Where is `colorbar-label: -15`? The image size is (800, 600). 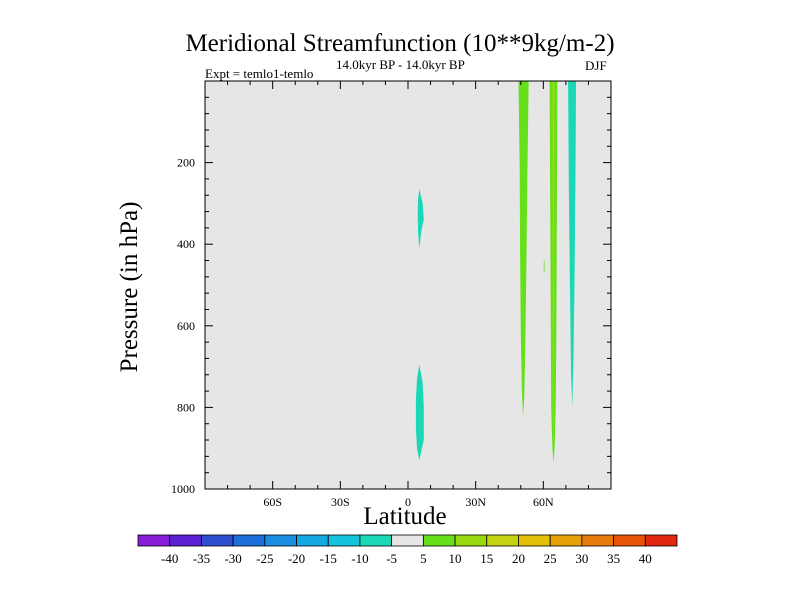 colorbar-label: -15 is located at coordinates (328, 558).